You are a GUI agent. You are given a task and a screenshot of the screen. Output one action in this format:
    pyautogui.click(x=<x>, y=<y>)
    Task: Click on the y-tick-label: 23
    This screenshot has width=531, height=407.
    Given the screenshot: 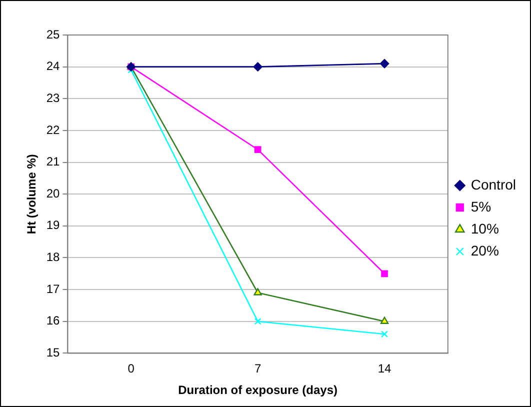 What is the action you would take?
    pyautogui.click(x=53, y=97)
    